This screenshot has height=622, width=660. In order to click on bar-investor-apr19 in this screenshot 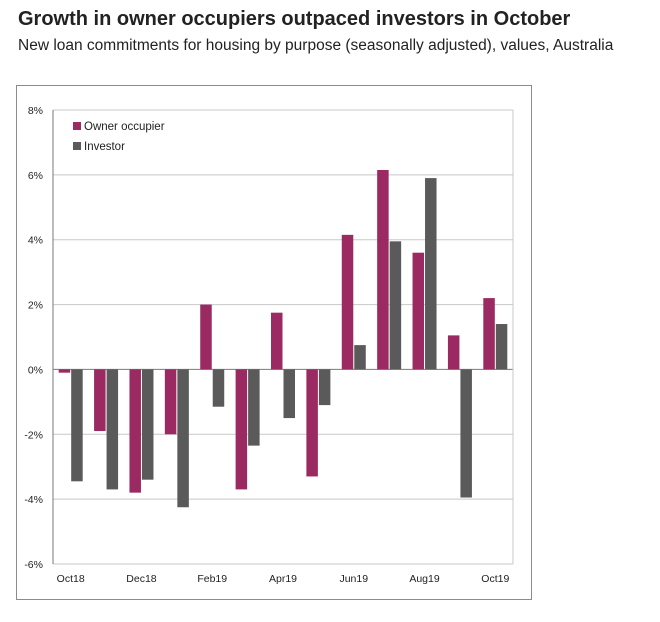, I will do `click(289, 394)`.